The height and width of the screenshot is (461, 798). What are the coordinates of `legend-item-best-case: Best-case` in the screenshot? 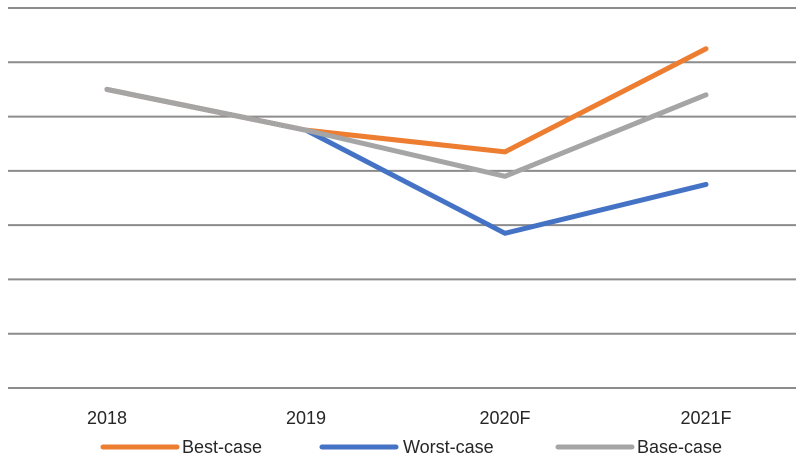 It's located at (181, 447).